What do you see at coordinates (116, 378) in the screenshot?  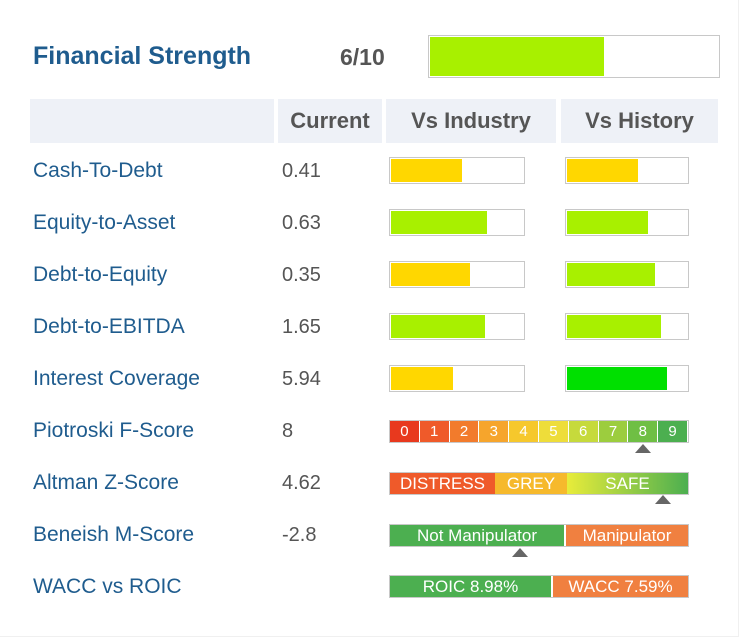 I see `metric-label: Interest Coverage` at bounding box center [116, 378].